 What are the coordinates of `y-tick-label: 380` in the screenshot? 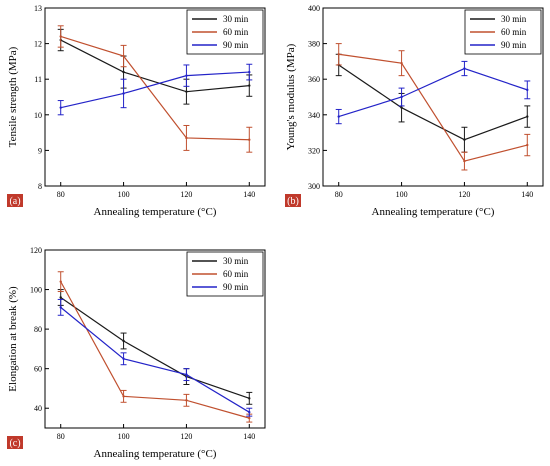 It's located at (314, 44).